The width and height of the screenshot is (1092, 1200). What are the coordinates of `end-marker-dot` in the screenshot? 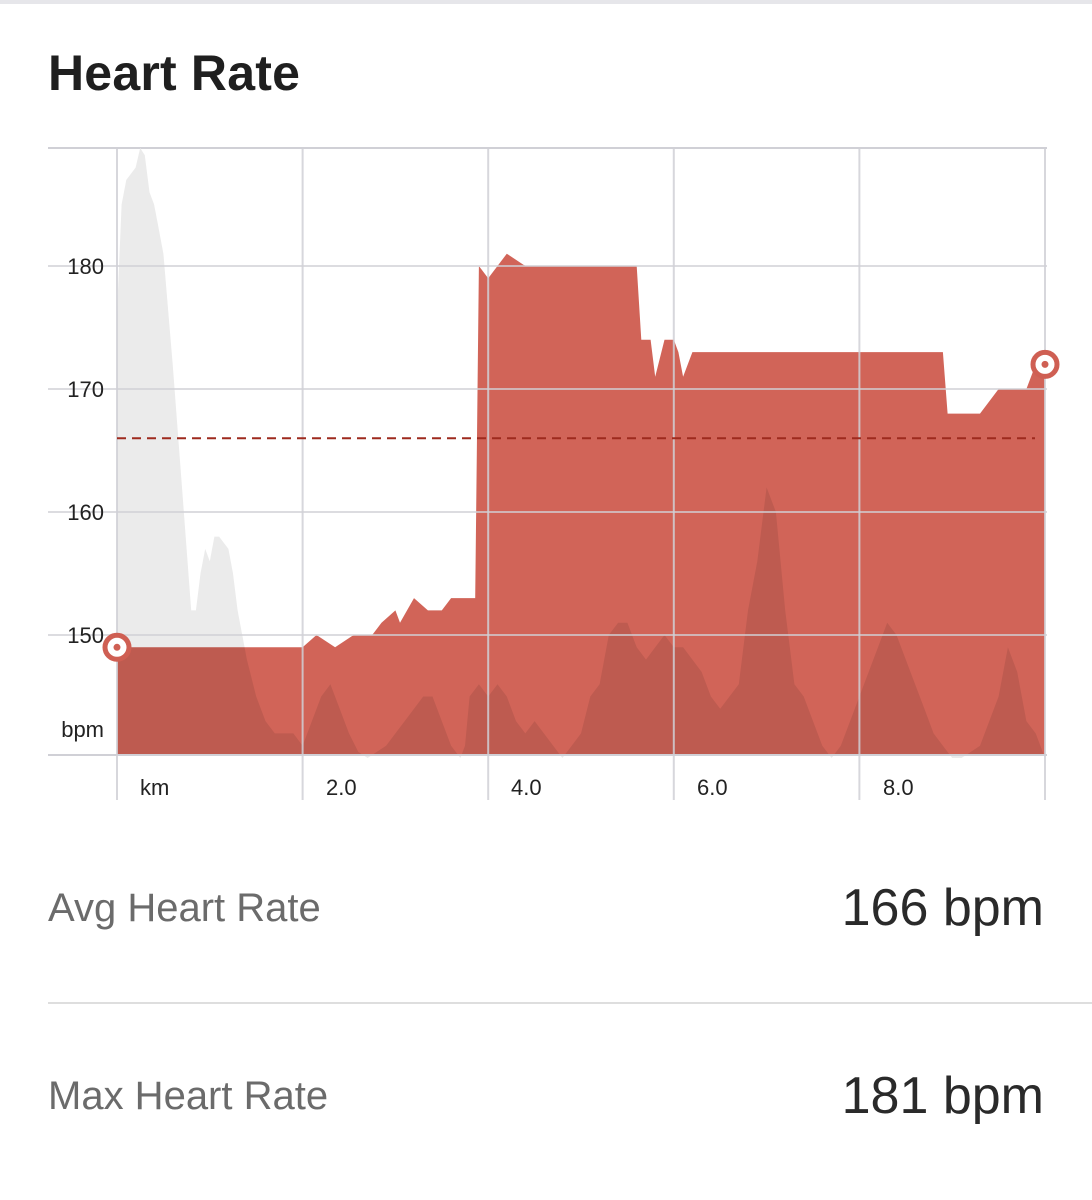 It's located at (1045, 364).